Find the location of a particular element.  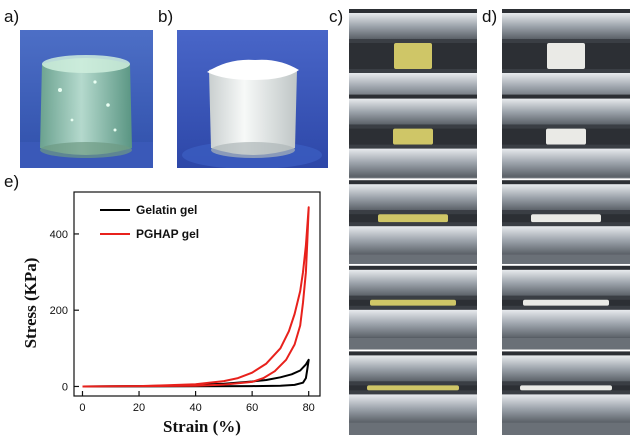

legend-label-1: Gelatin gel is located at coordinates (166, 210).